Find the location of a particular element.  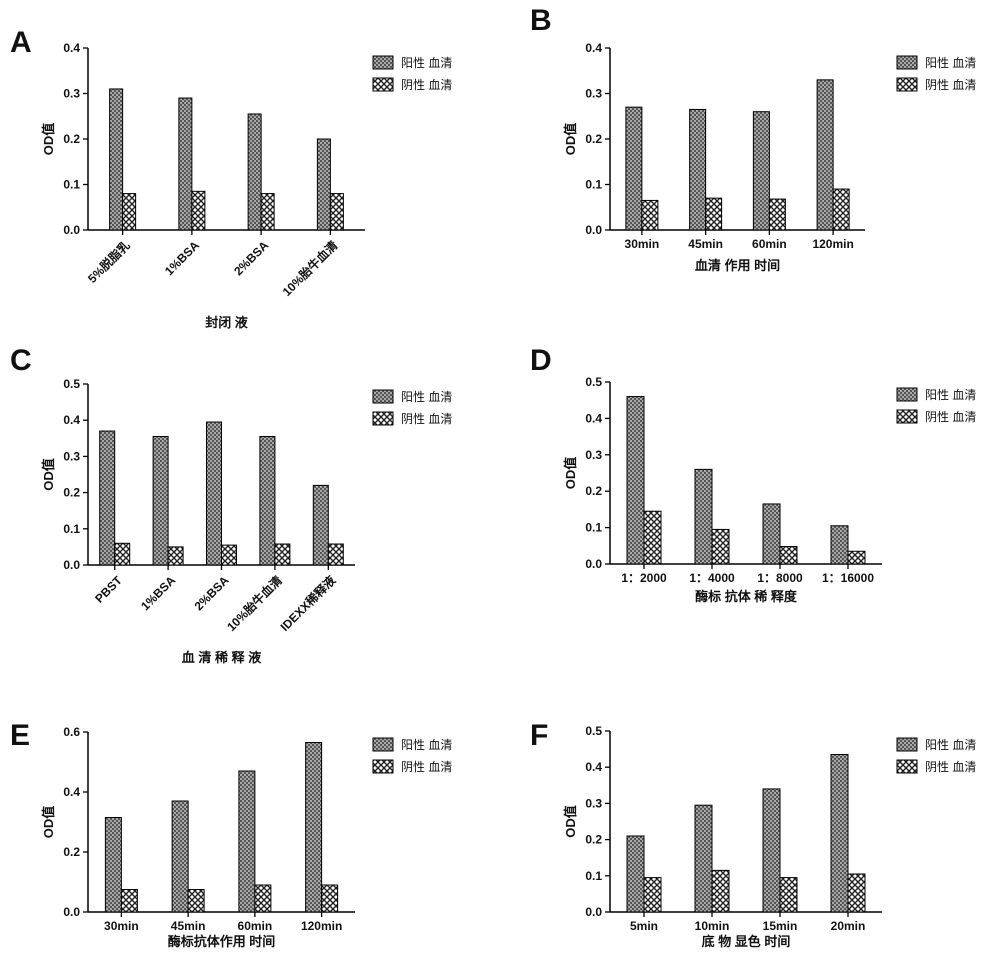

x-tick-label: 1：8000 is located at coordinates (780, 578).